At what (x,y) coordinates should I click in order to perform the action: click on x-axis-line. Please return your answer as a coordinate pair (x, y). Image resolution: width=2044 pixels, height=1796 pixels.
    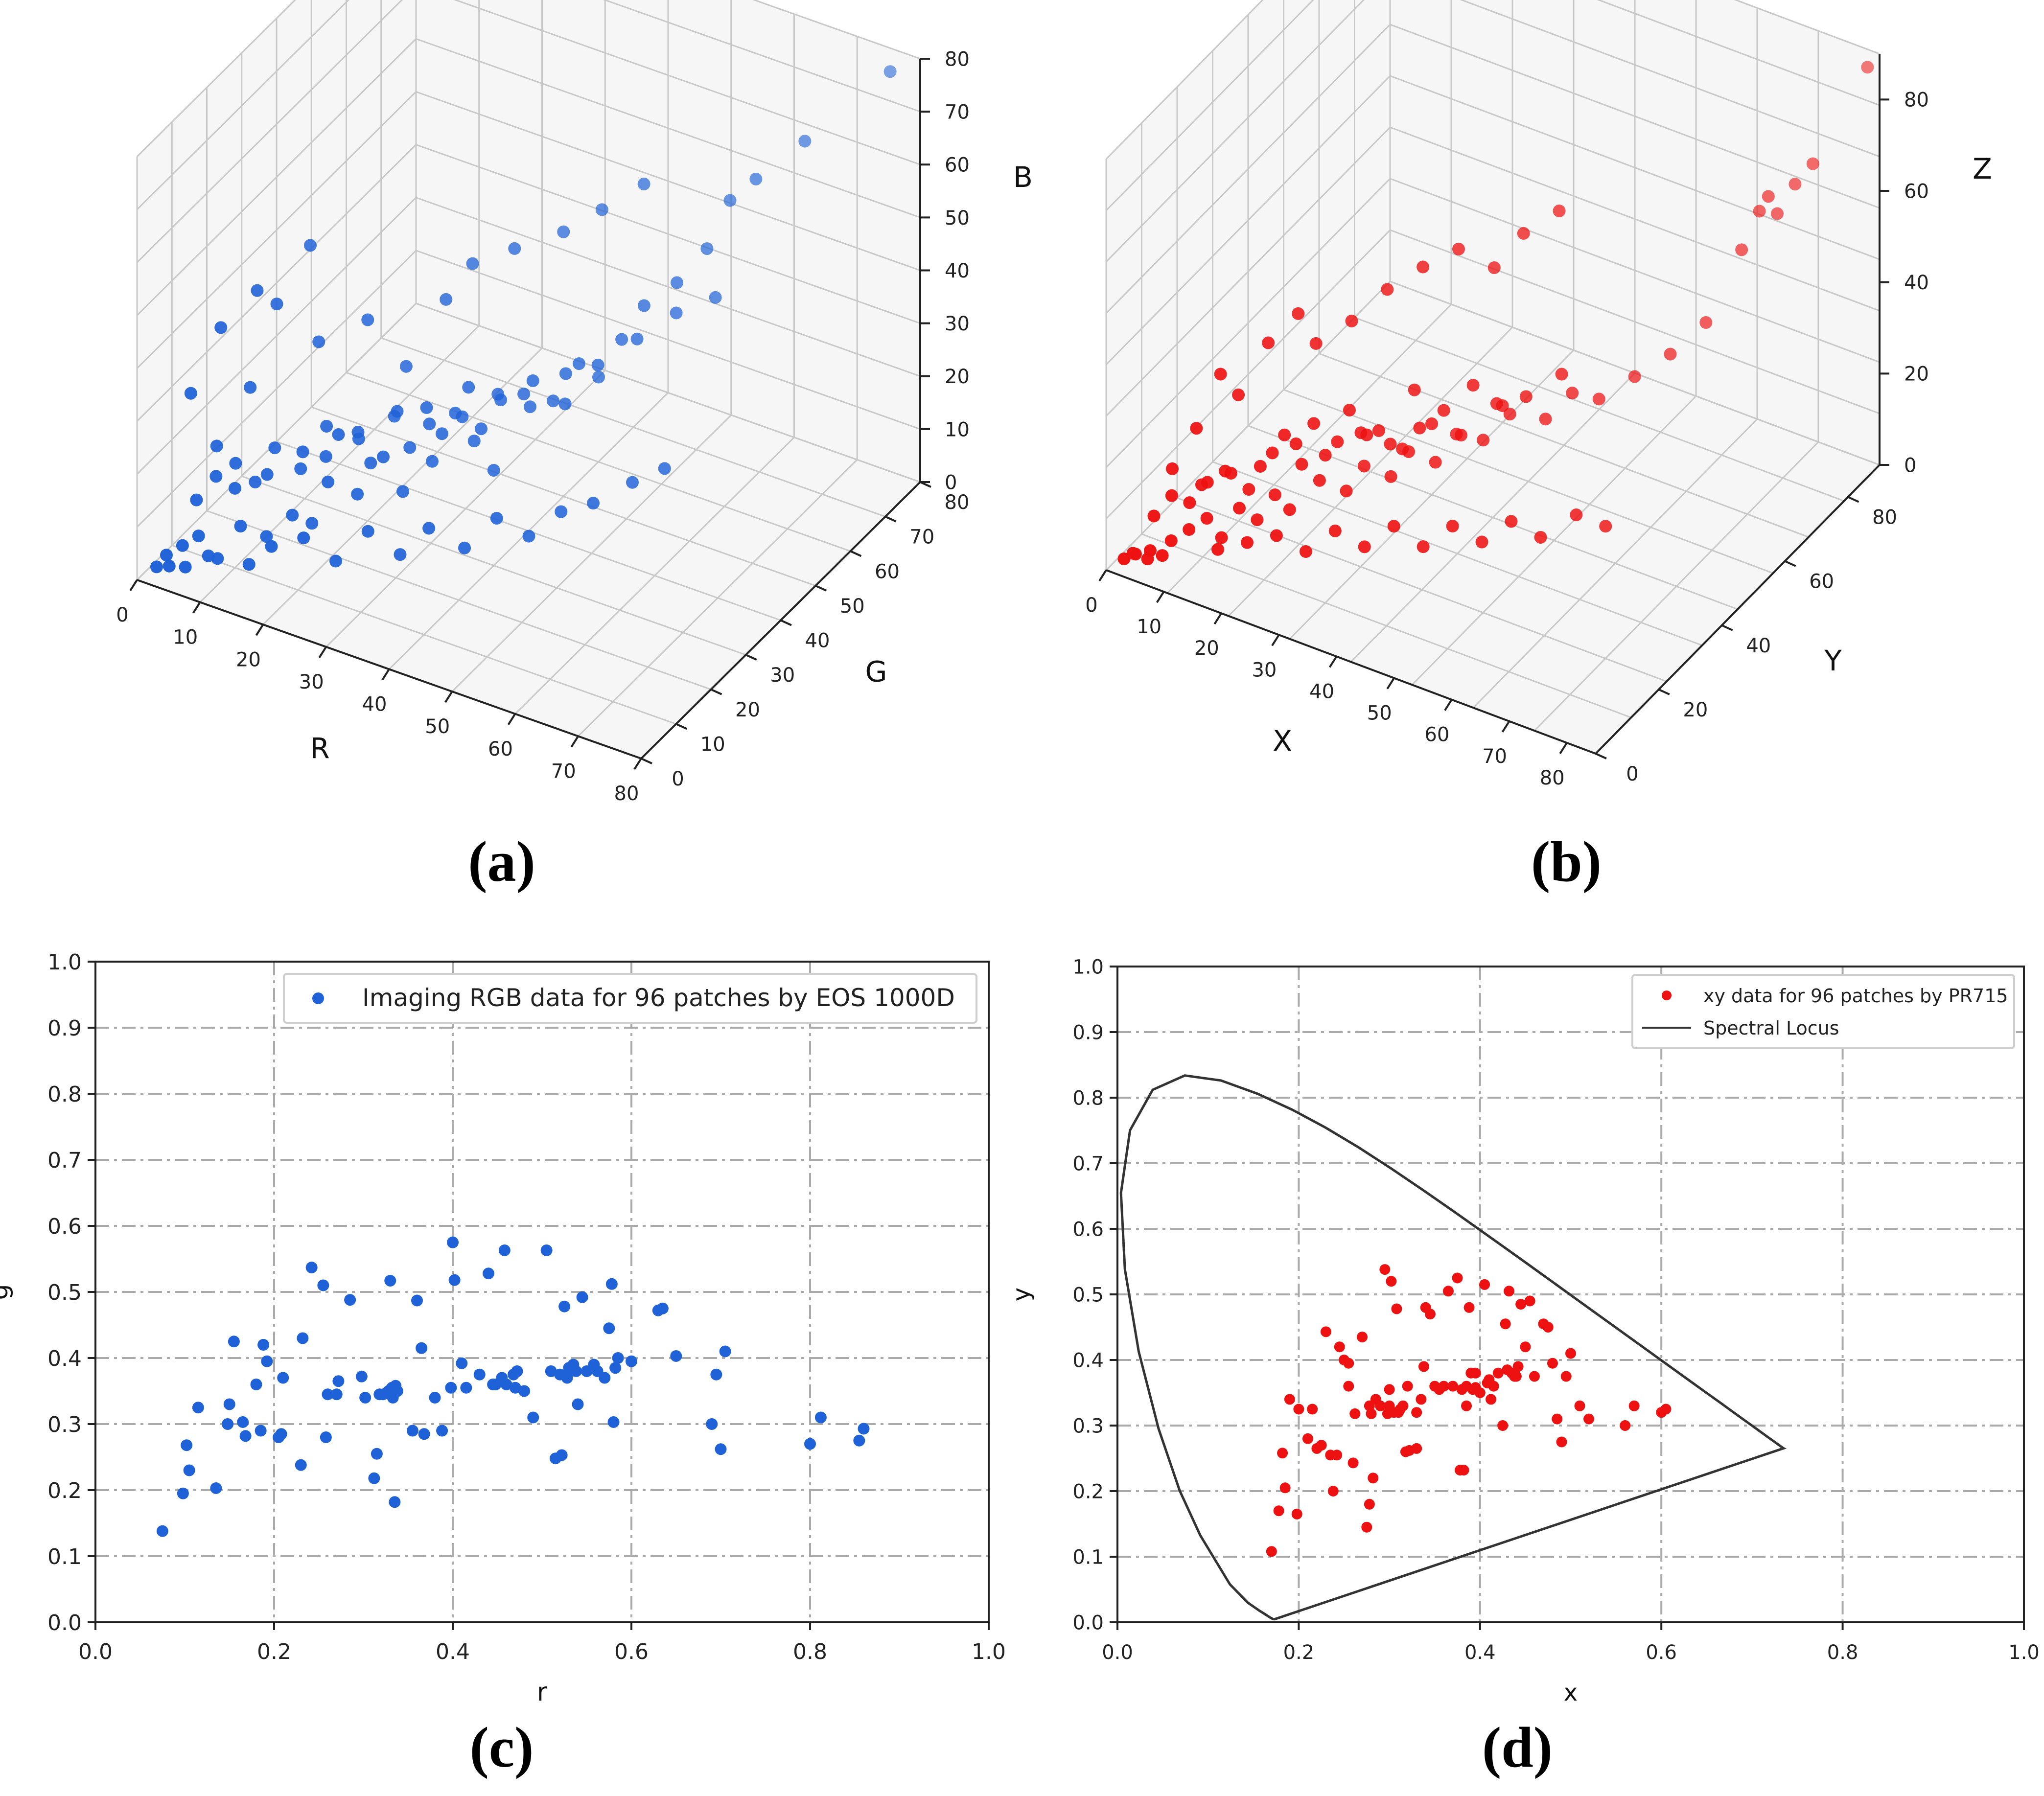
    Looking at the image, I should click on (1351, 662).